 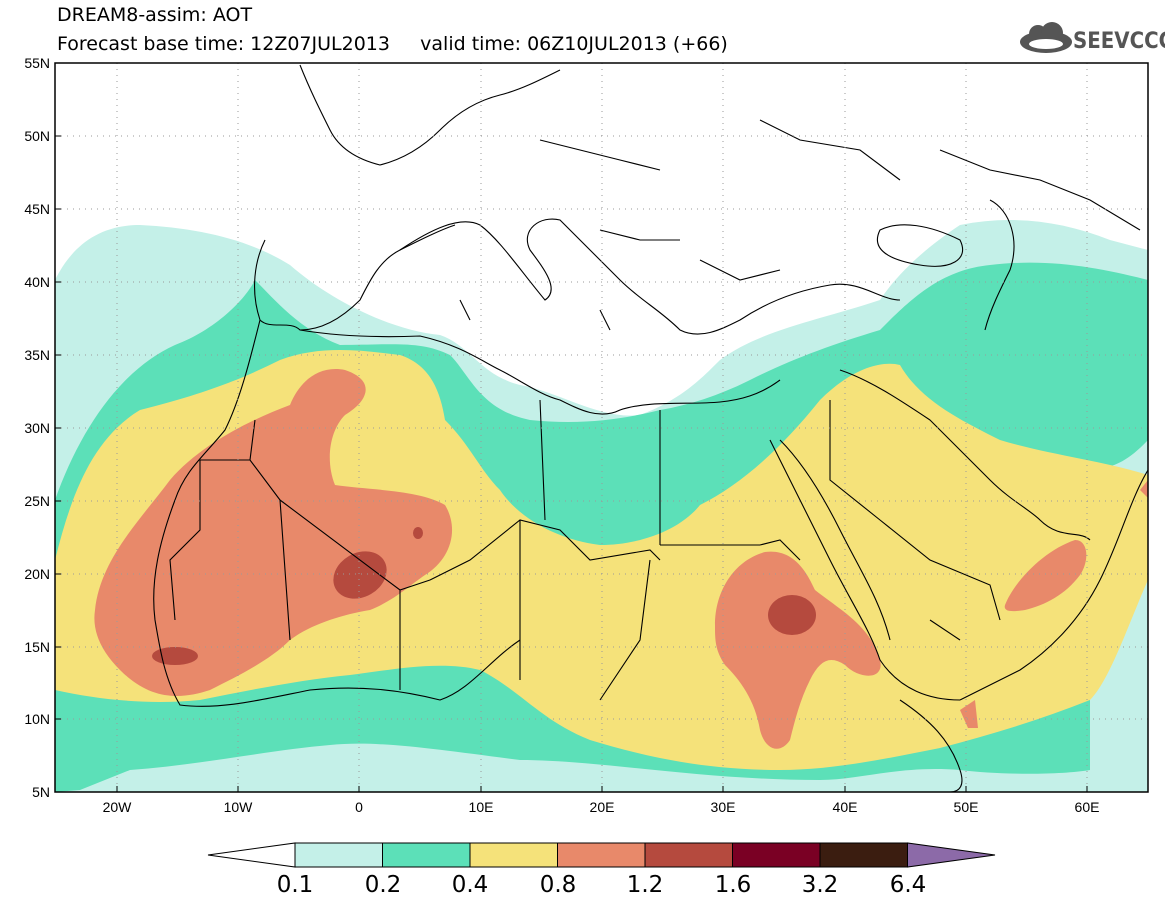 I want to click on aot-contour-1.2-a, so click(x=360, y=575).